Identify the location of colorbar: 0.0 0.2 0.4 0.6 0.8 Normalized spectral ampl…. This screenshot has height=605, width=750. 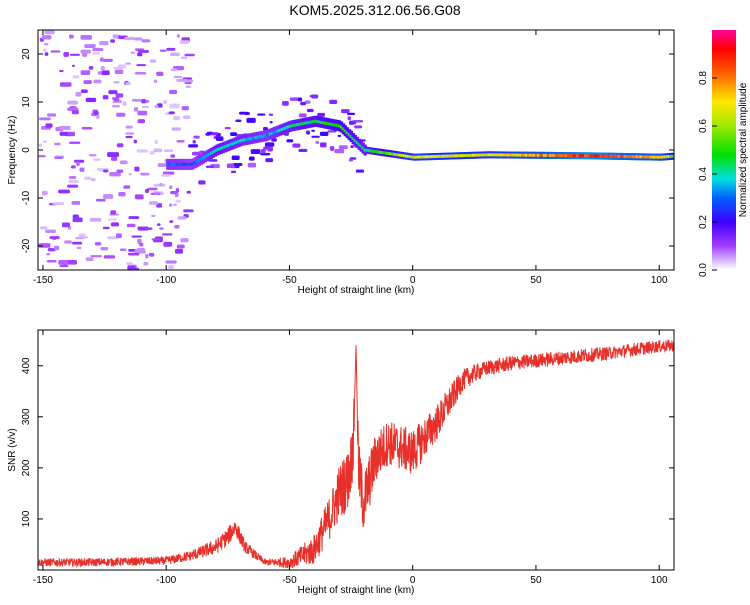
(723, 153).